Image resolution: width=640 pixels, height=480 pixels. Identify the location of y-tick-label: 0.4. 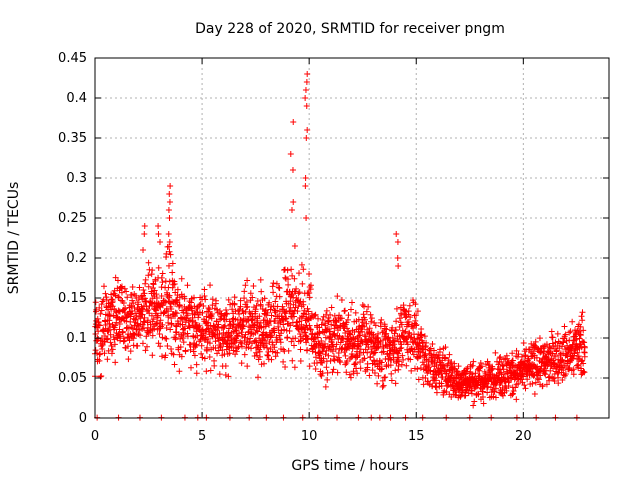
(76, 98).